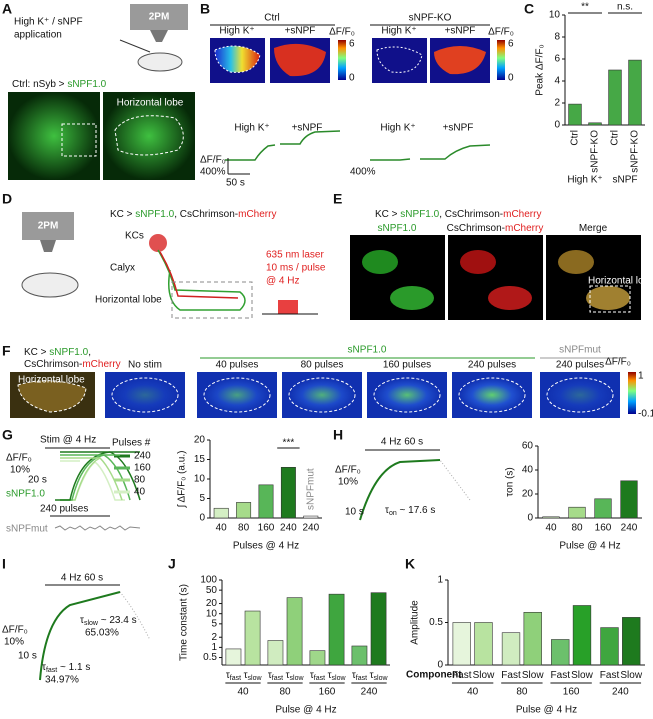  What do you see at coordinates (39, 84) in the screenshot?
I see `text-part: Ctrl: nSyb >` at bounding box center [39, 84].